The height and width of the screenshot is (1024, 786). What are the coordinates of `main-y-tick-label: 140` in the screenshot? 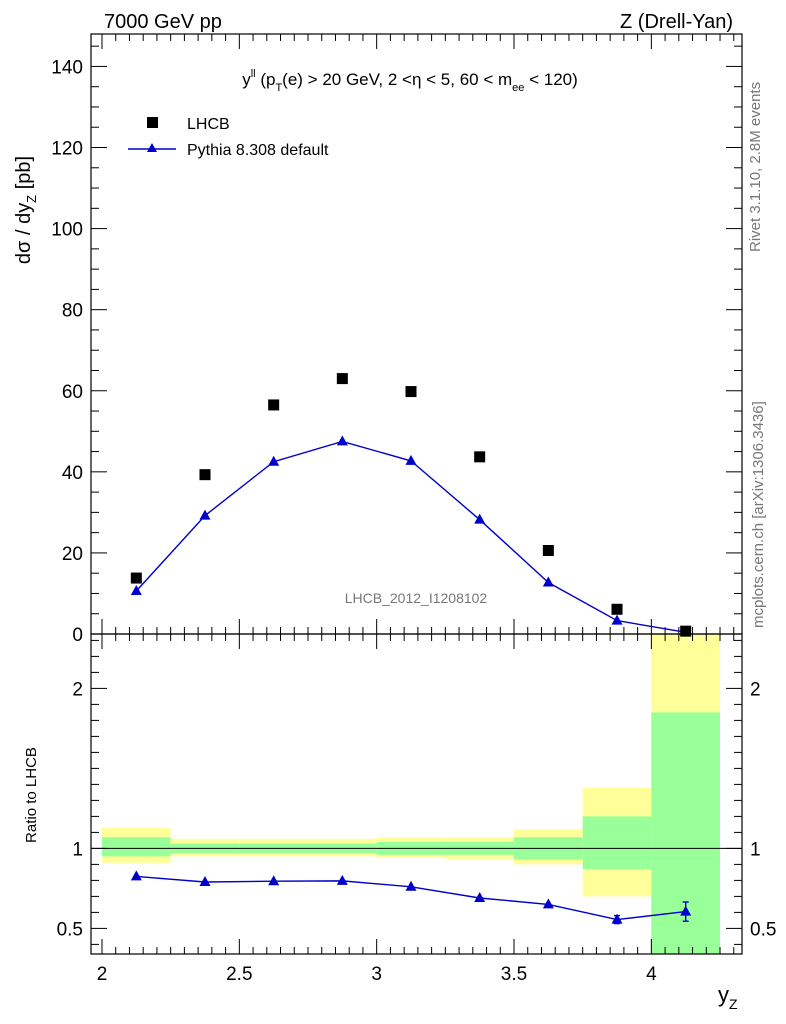 It's located at (67, 67).